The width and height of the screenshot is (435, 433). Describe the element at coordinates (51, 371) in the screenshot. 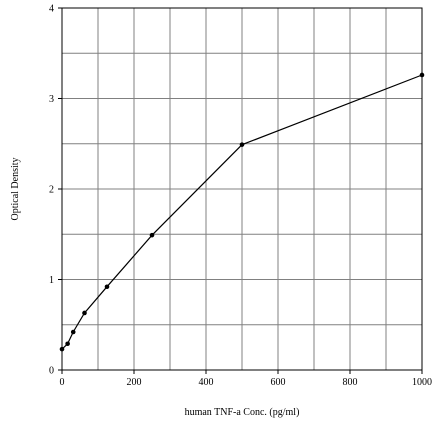

I see `y-tick-label: 0` at that location.